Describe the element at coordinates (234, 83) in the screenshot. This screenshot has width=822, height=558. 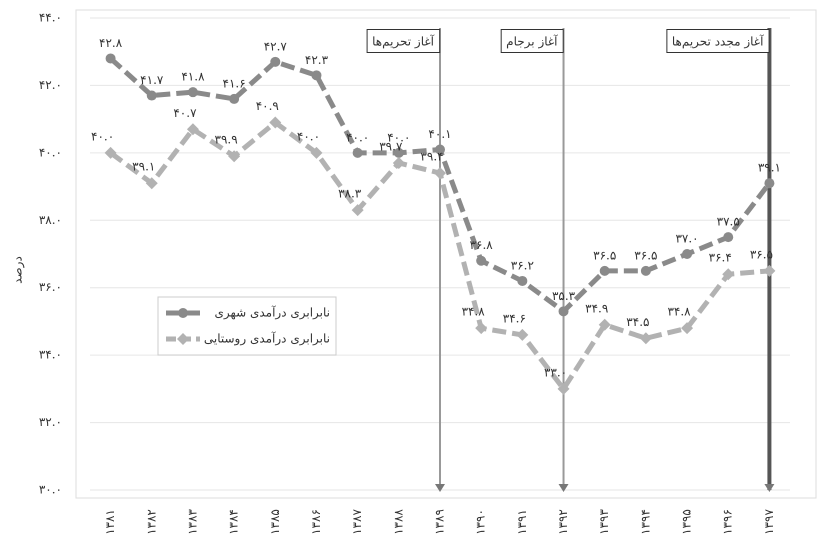
I see `data-label: ۴۱.۶` at that location.